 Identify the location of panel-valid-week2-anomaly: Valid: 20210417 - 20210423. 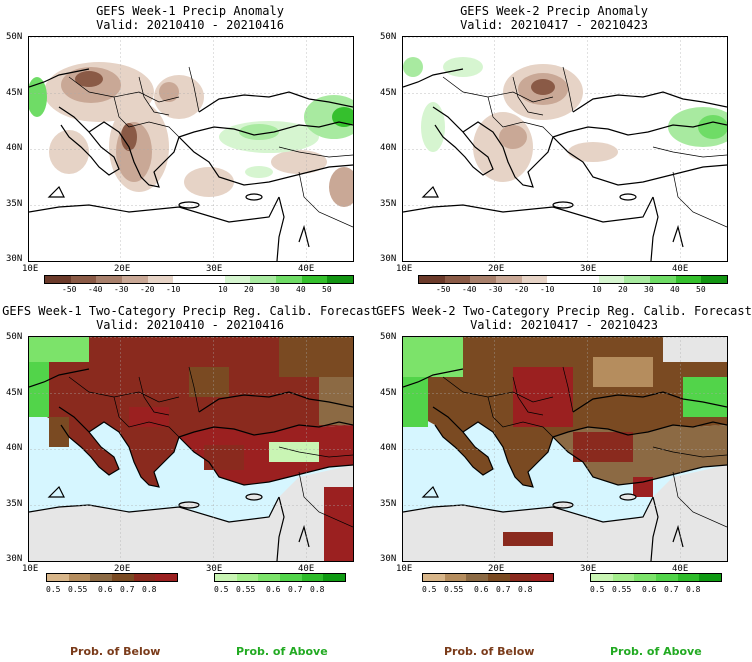
(554, 25).